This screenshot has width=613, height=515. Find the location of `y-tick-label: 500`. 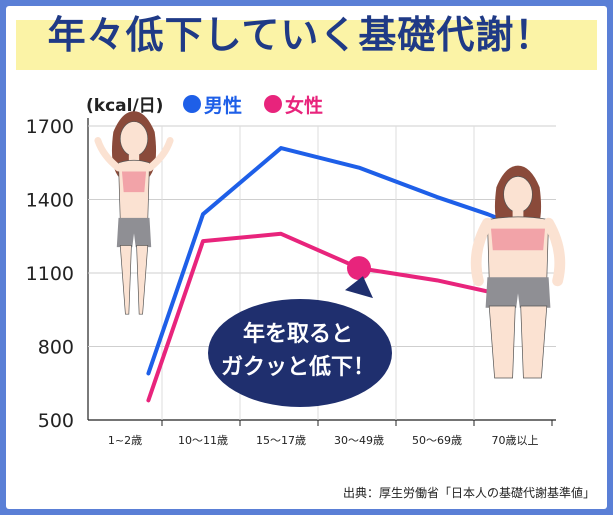

y-tick-label: 500 is located at coordinates (56, 421).